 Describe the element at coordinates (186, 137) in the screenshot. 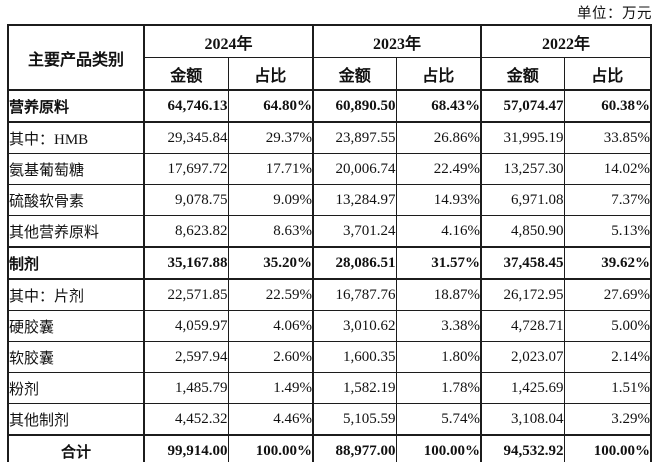

I see `amount-cell: 29,345.84` at that location.